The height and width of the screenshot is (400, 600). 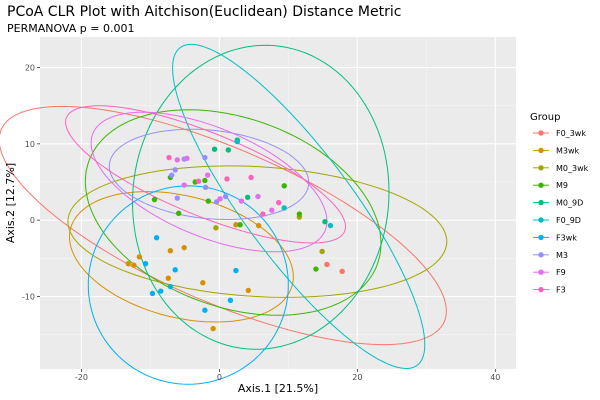 I want to click on y-axis-ticks: -10 0 10 20, so click(x=31, y=182).